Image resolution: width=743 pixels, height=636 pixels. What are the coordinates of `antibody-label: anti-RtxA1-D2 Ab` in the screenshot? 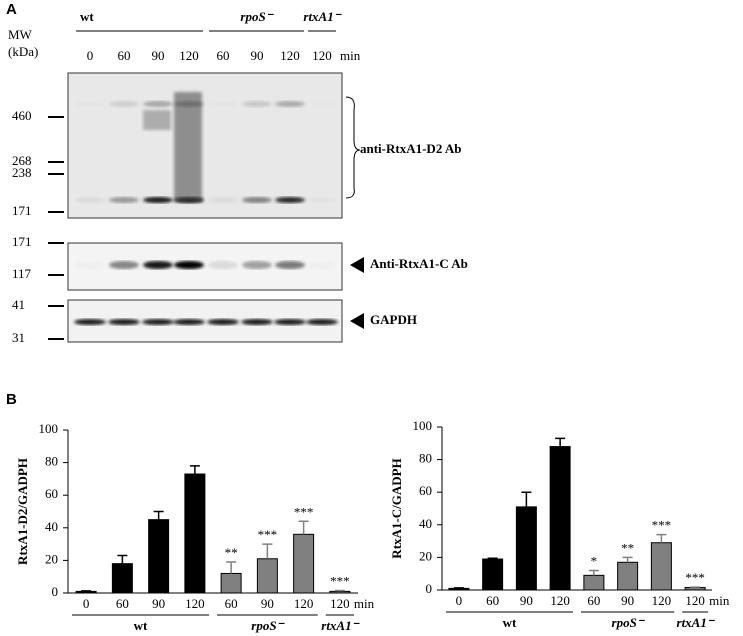 It's located at (410, 148).